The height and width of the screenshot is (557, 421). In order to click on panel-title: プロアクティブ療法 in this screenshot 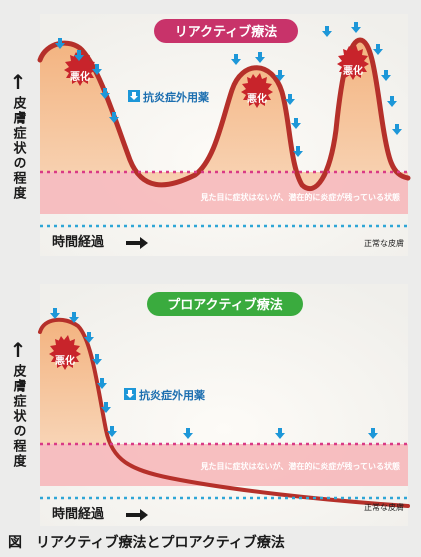, I will do `click(225, 304)`.